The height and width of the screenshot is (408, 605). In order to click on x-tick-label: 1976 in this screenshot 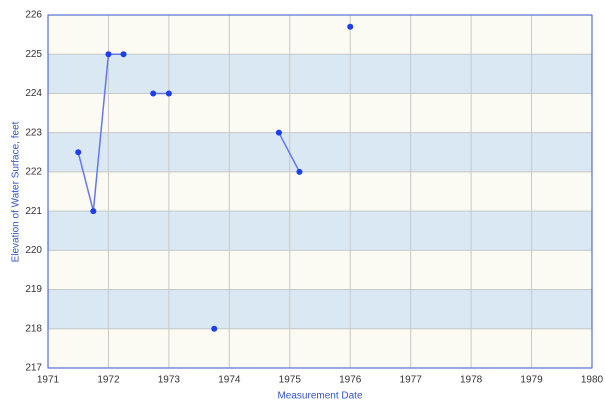, I will do `click(350, 380)`.